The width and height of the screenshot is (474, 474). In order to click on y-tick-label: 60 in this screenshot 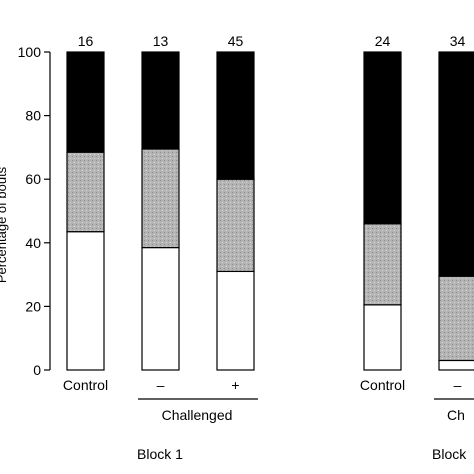, I will do `click(33, 179)`.